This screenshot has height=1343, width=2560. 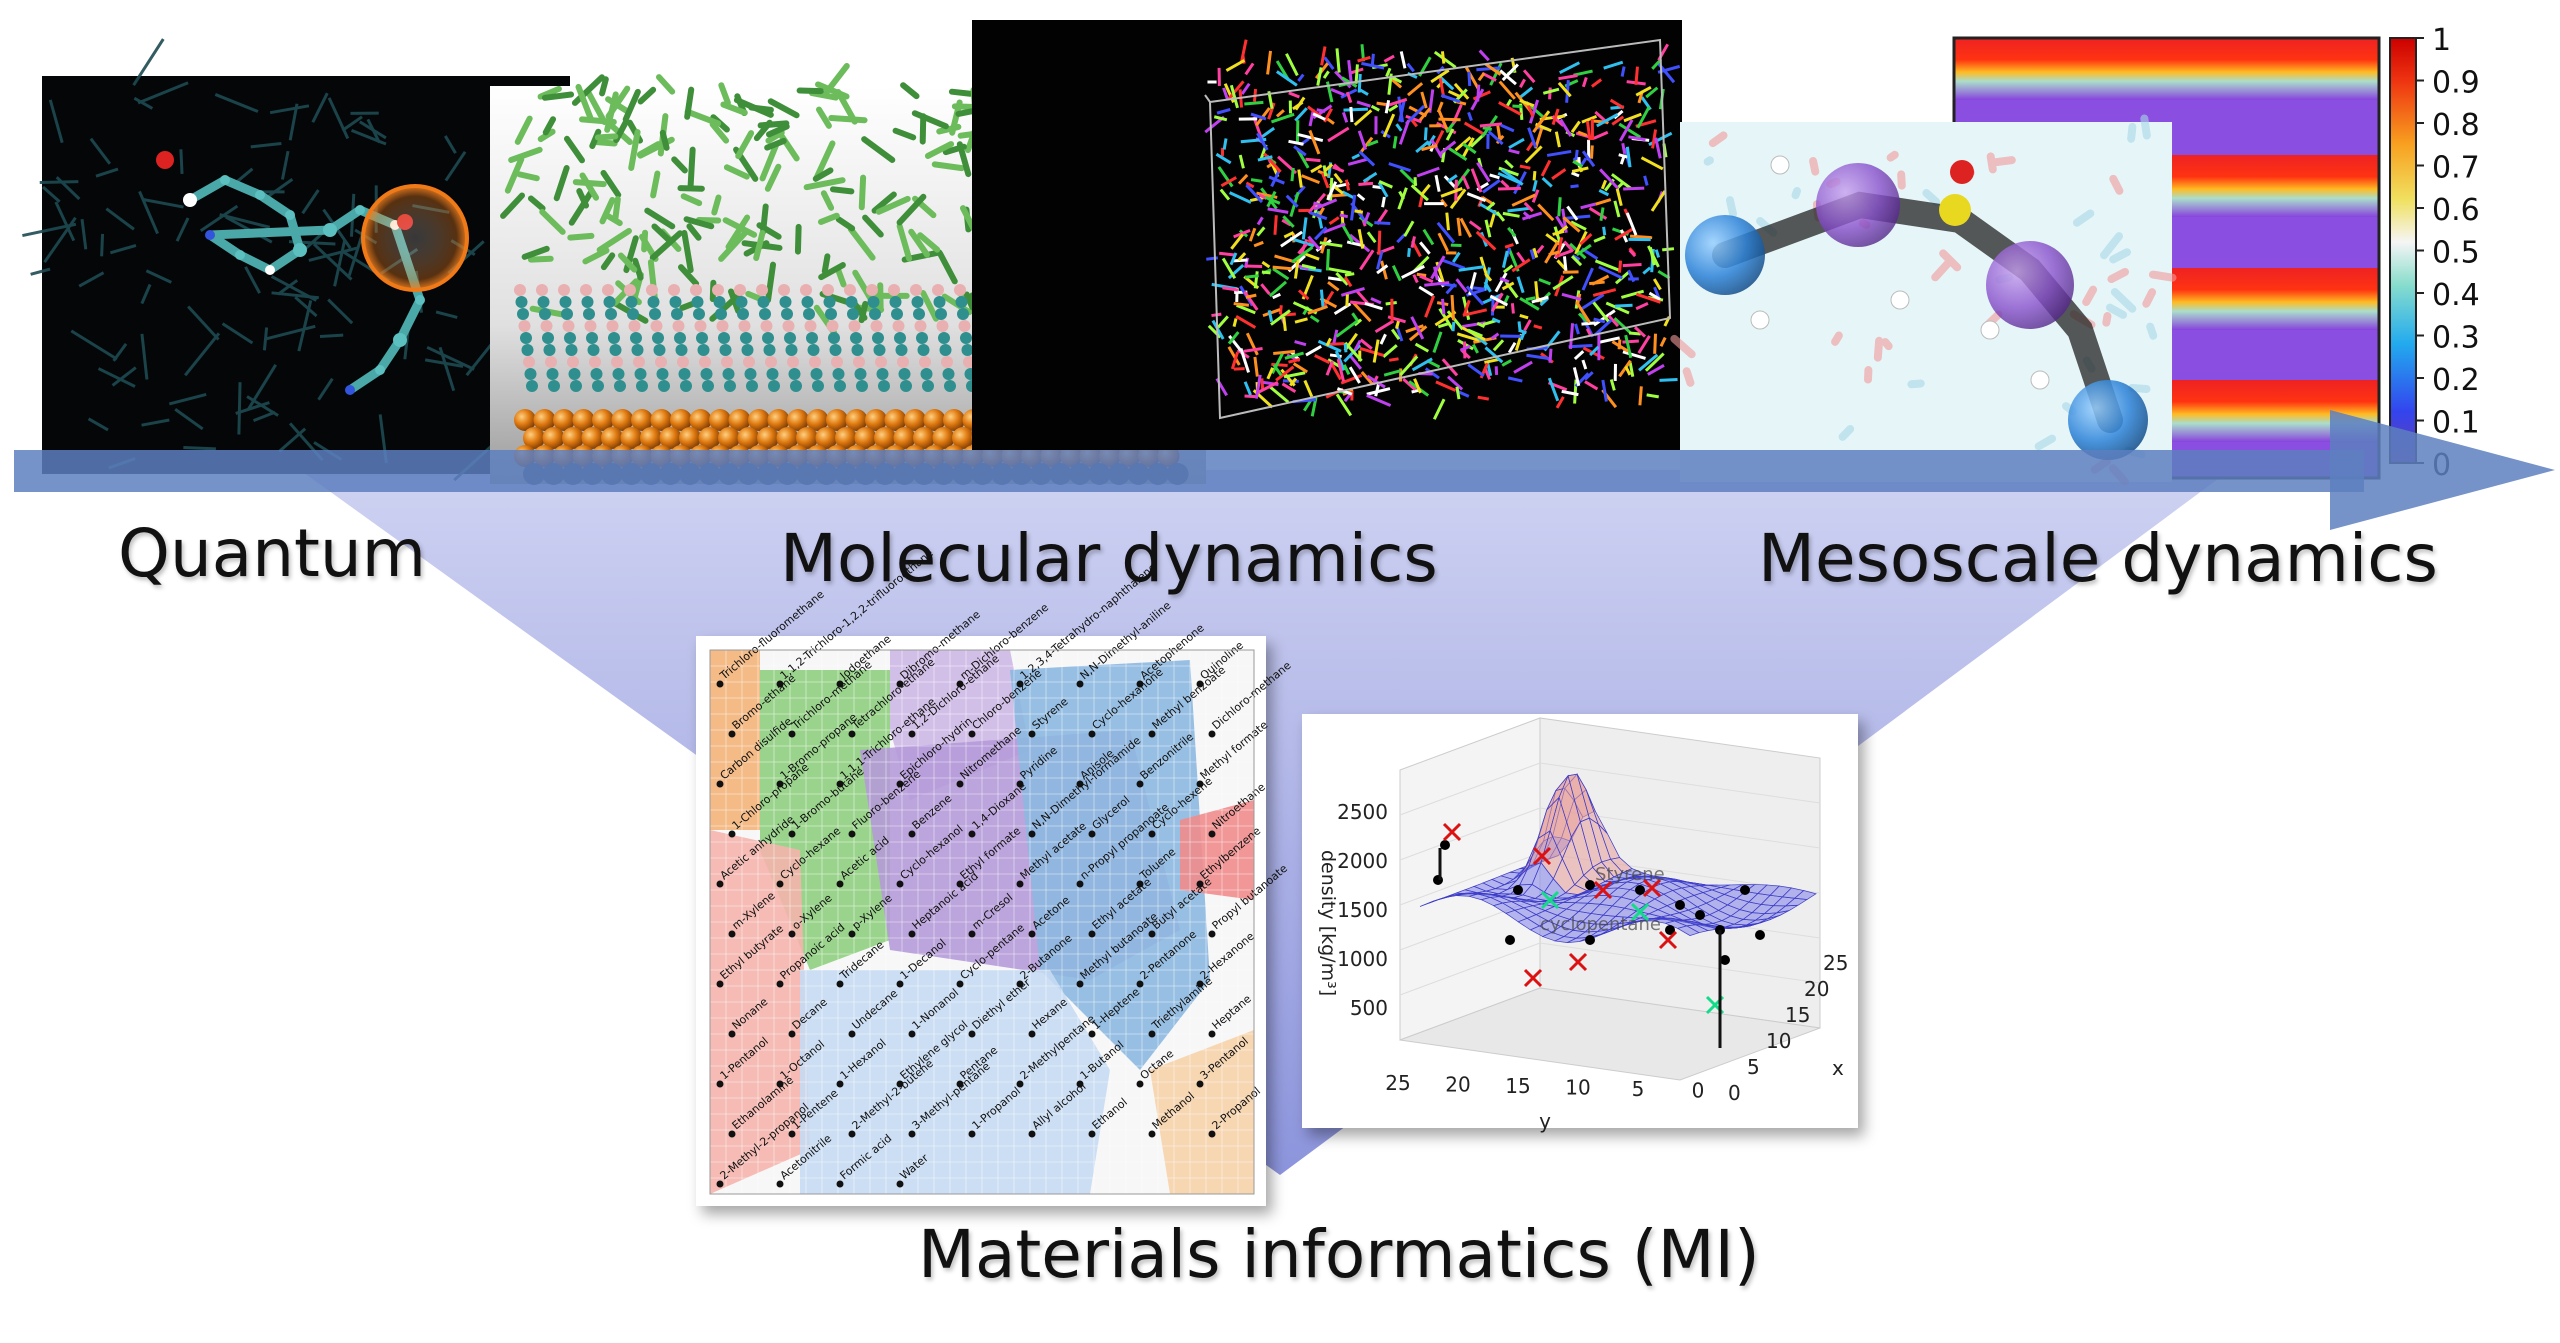 I want to click on z-tick-label: 1500, so click(x=1362, y=910).